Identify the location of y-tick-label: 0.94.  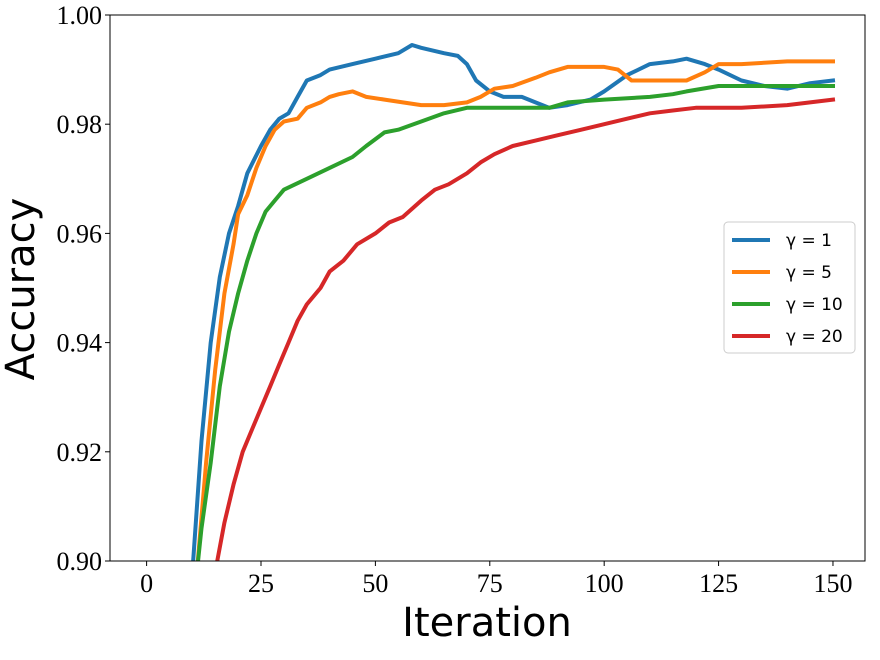
(80, 343).